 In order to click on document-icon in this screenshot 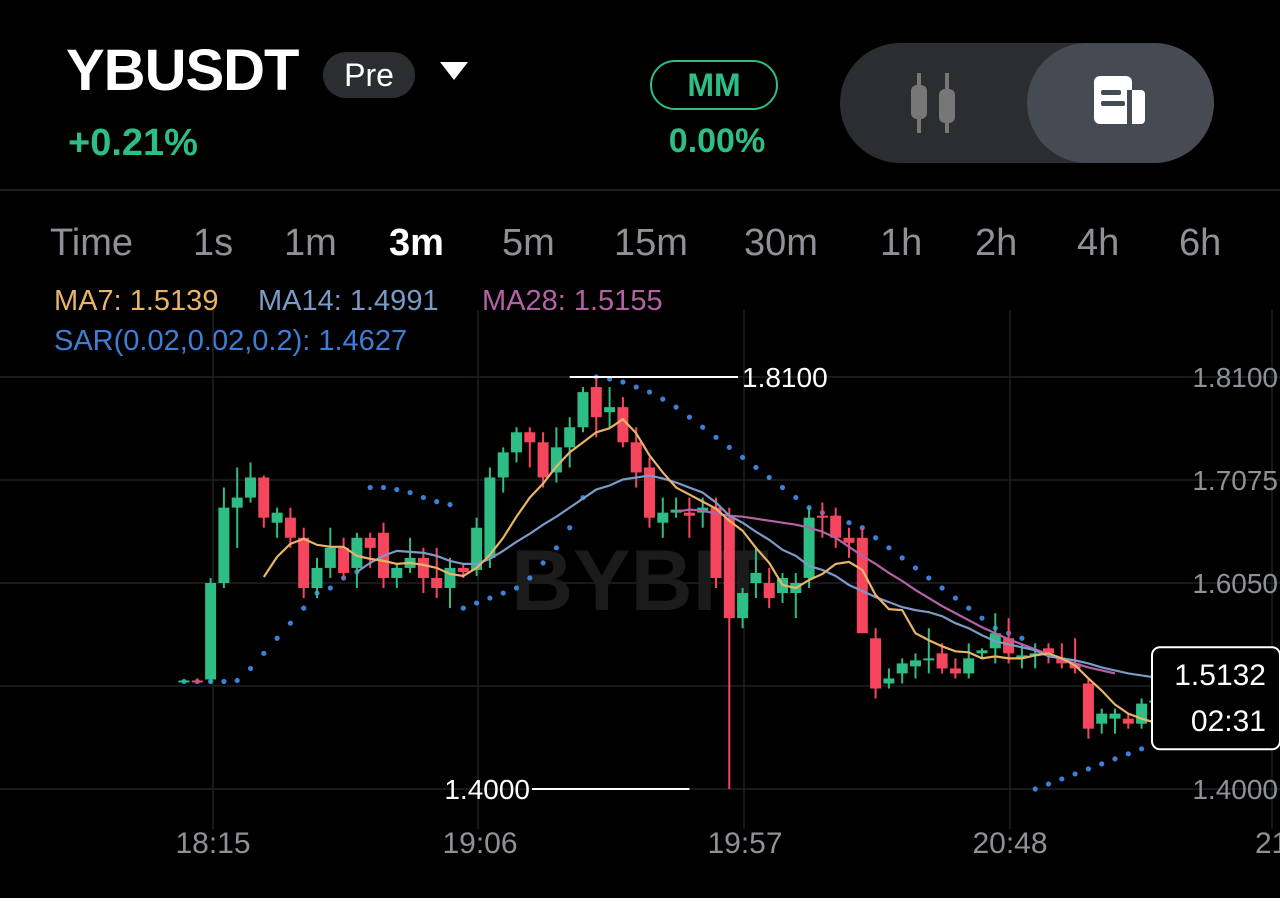, I will do `click(1119, 100)`.